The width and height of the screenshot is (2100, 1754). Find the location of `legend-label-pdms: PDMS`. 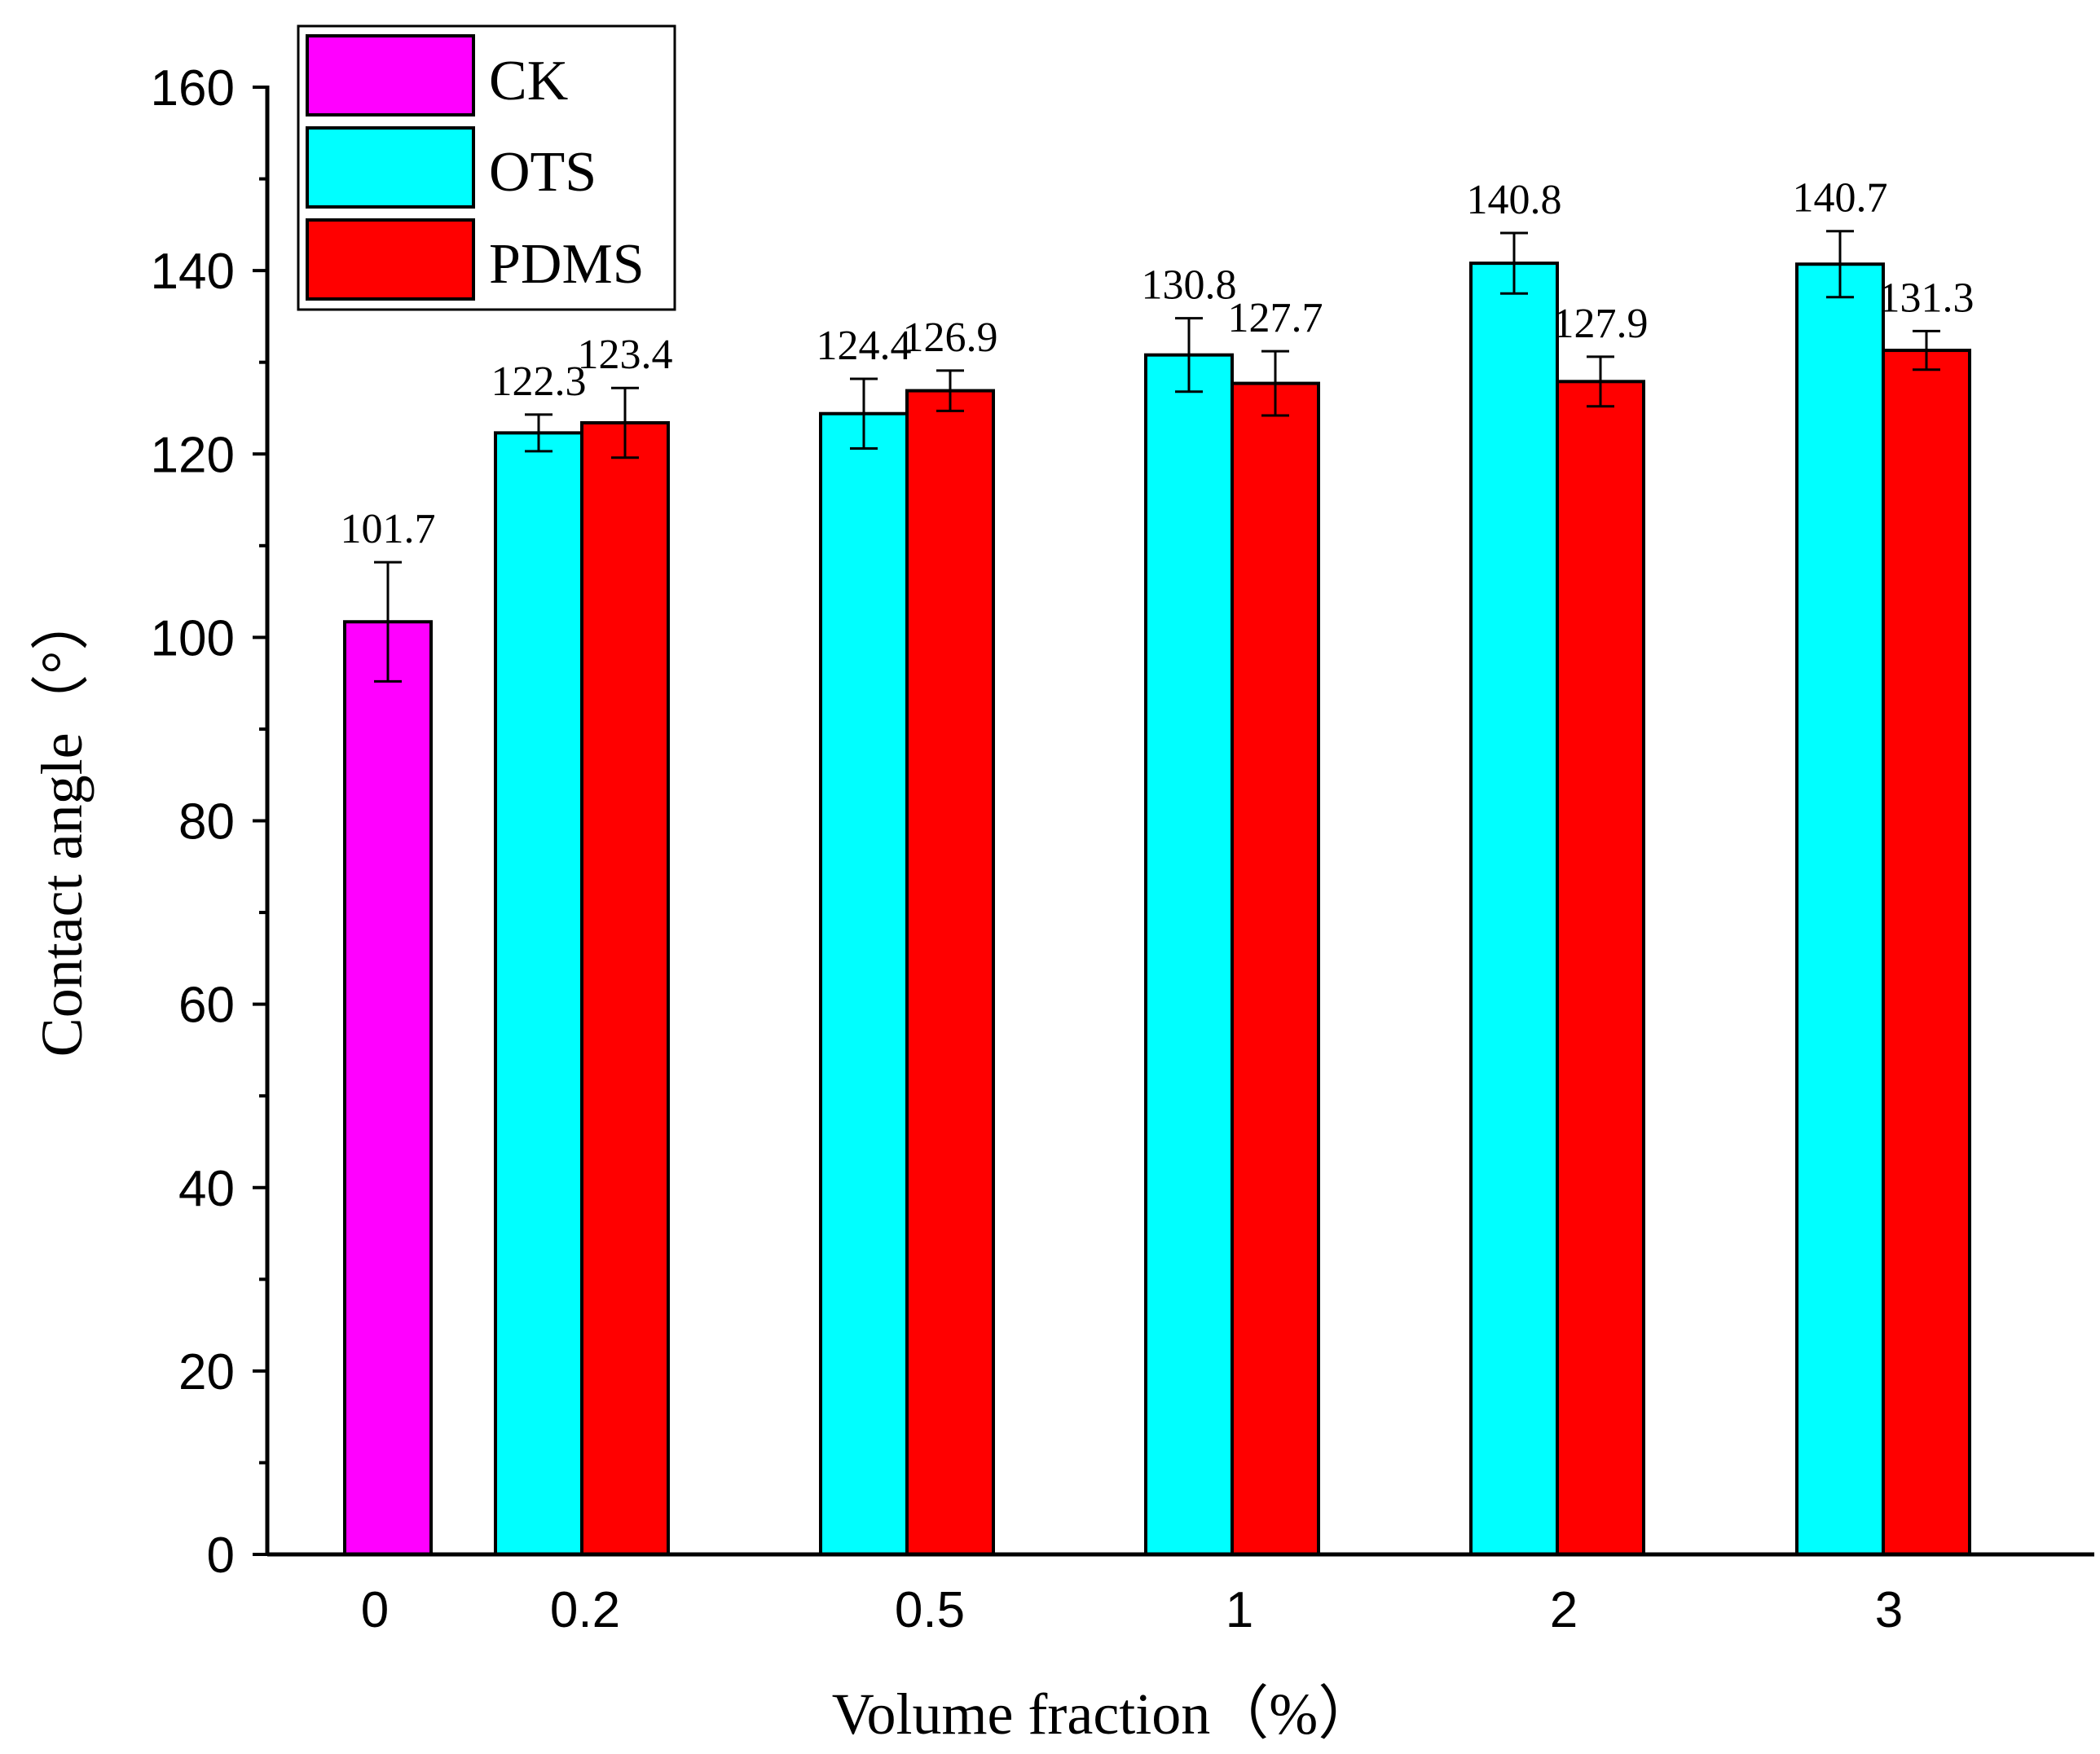

legend-label-pdms: PDMS is located at coordinates (567, 264).